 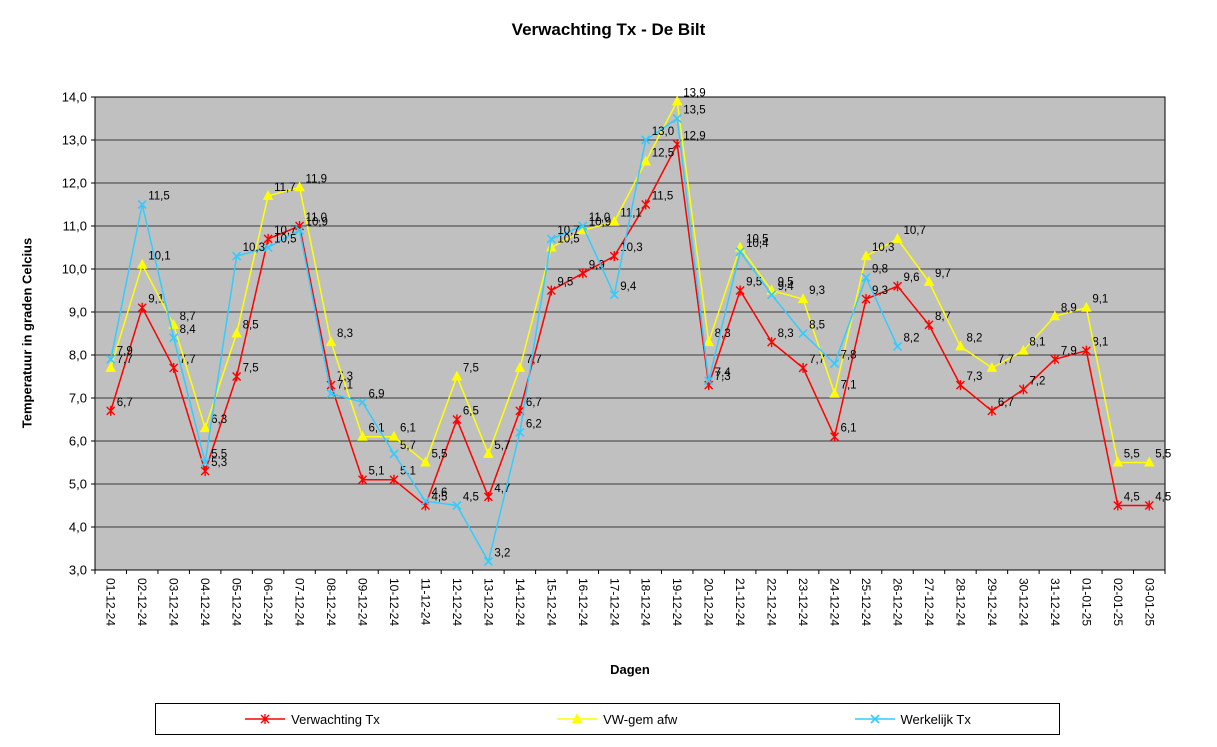 I want to click on data-label: 6,3, so click(x=219, y=420).